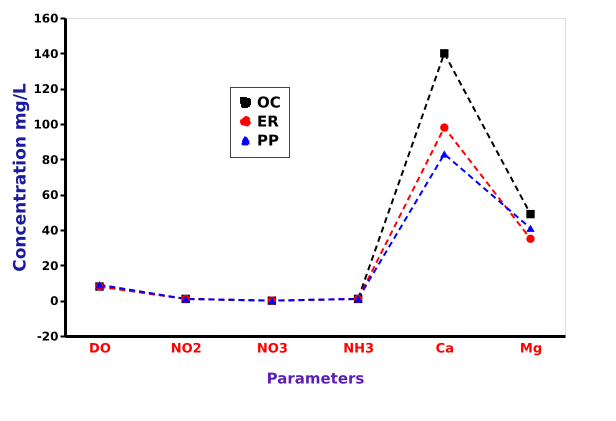 This screenshot has width=616, height=421. What do you see at coordinates (45, 53) in the screenshot?
I see `y-tick-label: 140` at bounding box center [45, 53].